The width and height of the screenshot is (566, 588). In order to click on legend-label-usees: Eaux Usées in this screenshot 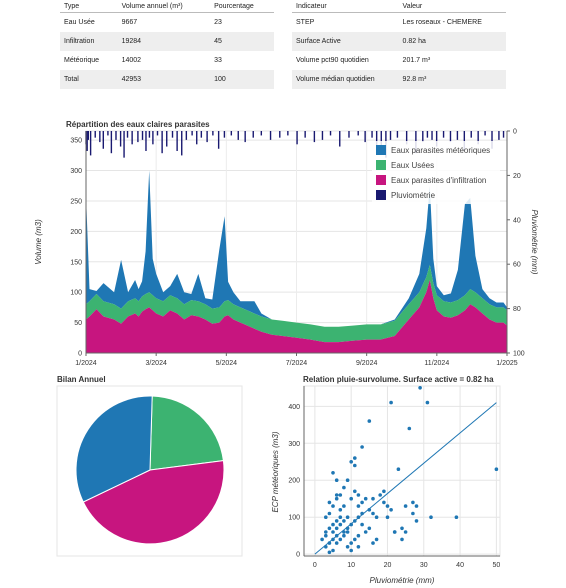, I will do `click(412, 165)`.